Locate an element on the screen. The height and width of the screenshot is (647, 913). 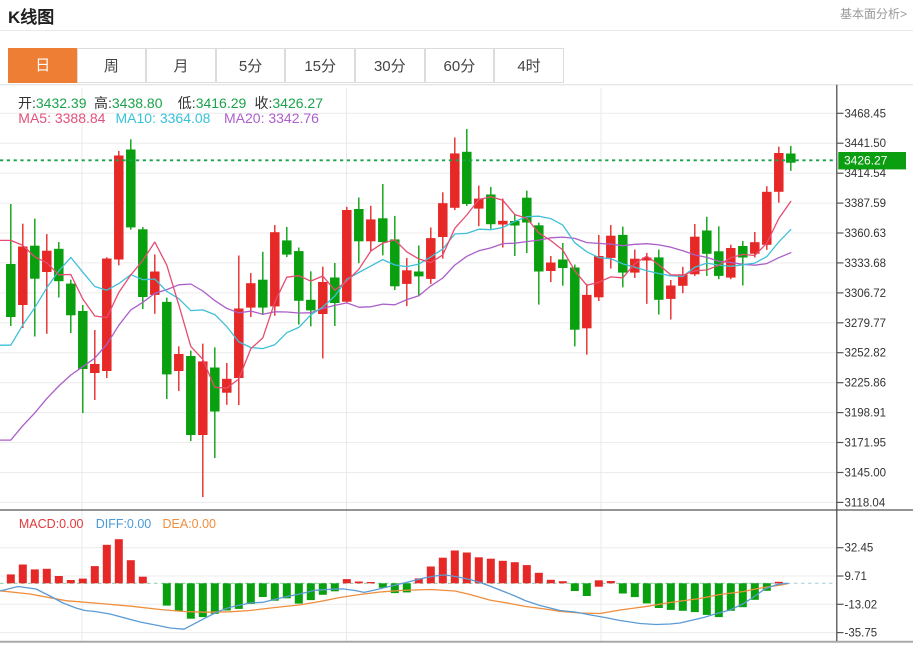
svg-text: 3306.72 is located at coordinates (866, 294).